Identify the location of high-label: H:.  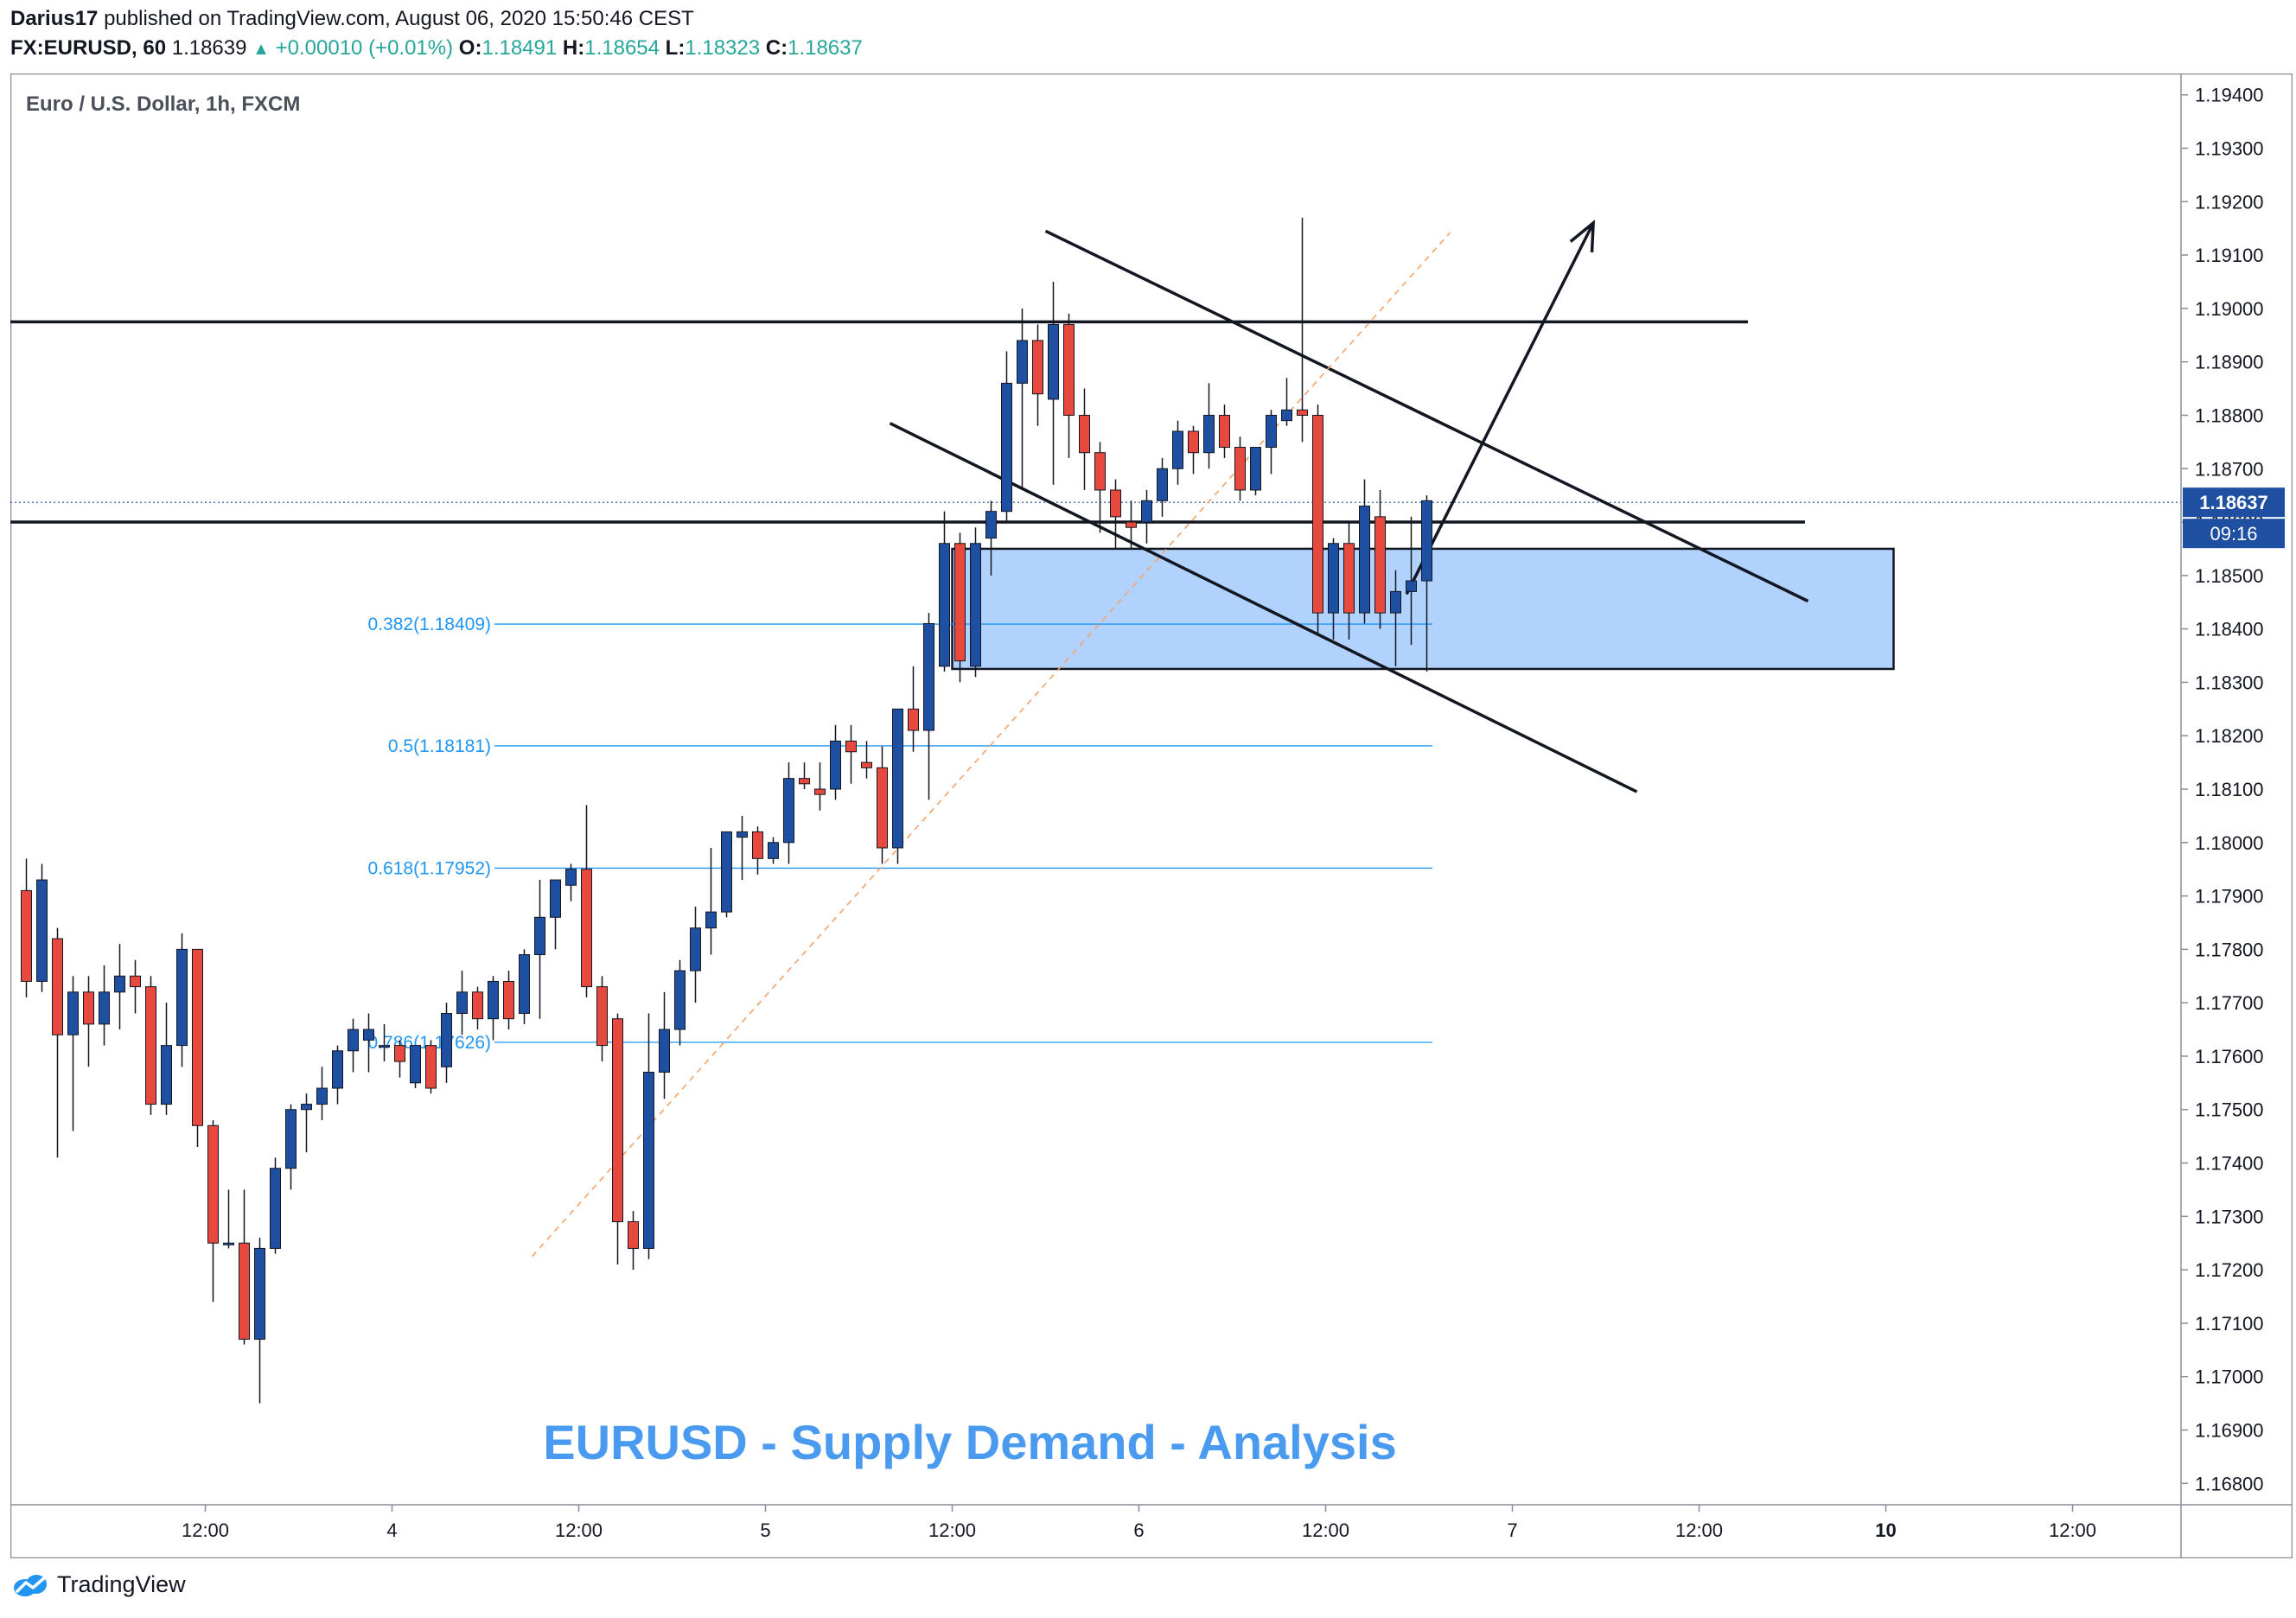
(573, 48).